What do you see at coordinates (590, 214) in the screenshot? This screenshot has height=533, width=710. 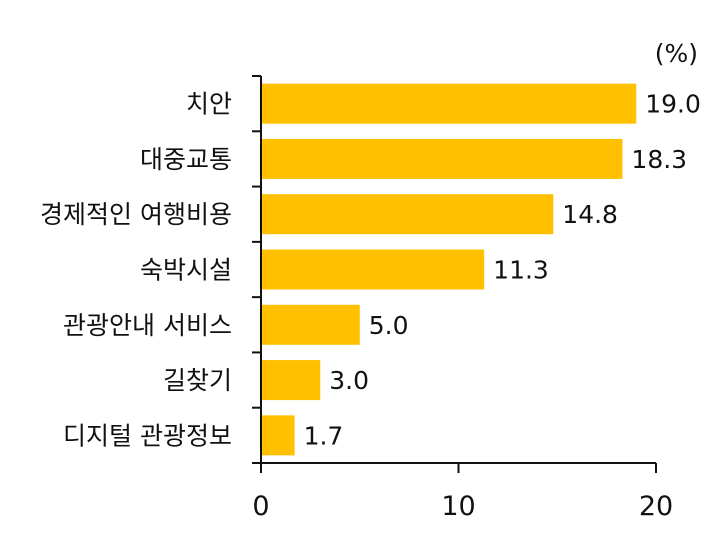 I see `value-label: 14.8` at bounding box center [590, 214].